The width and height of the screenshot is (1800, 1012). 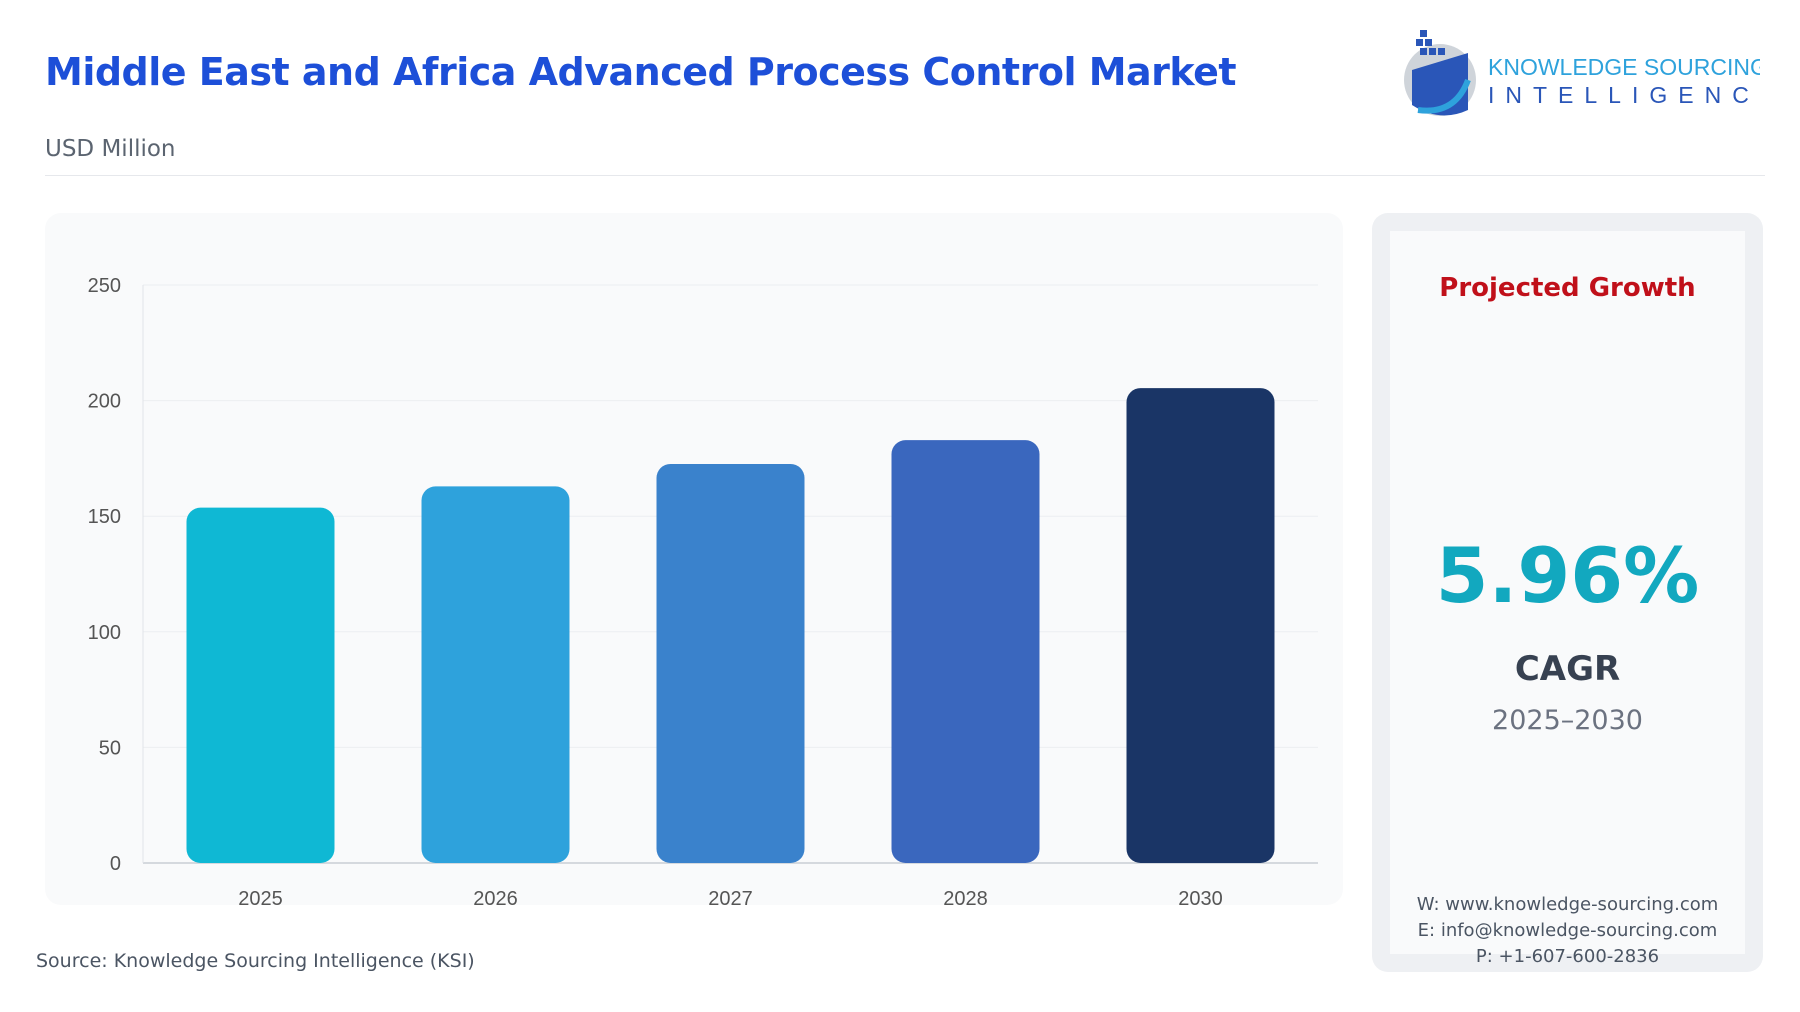 I want to click on y-tick-label: 250, so click(x=104, y=286).